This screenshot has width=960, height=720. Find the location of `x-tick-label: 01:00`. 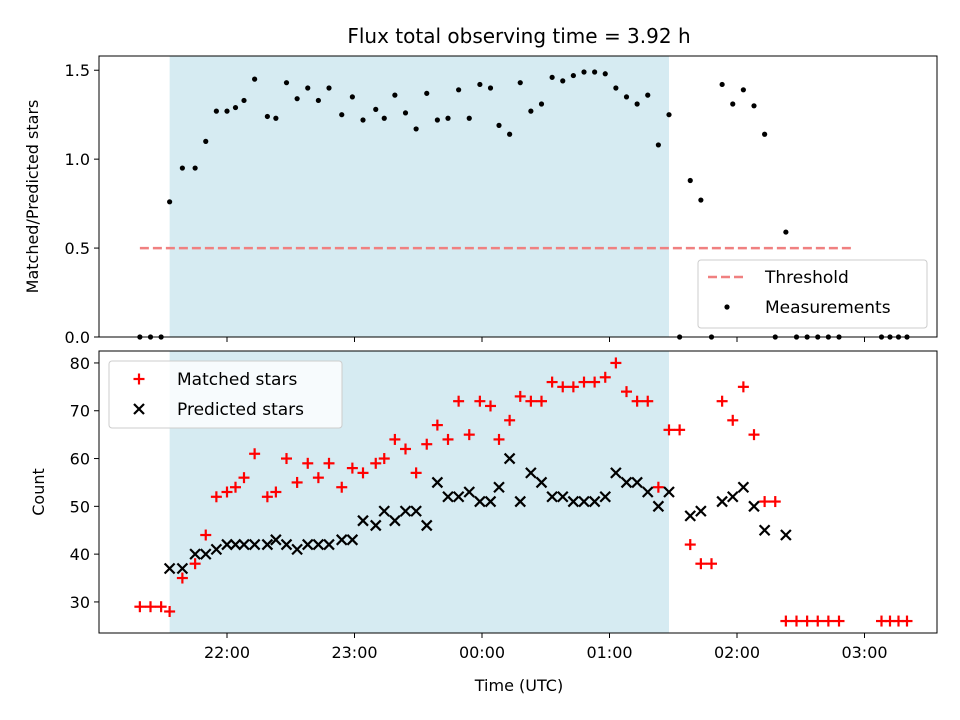

x-tick-label: 01:00 is located at coordinates (609, 652).